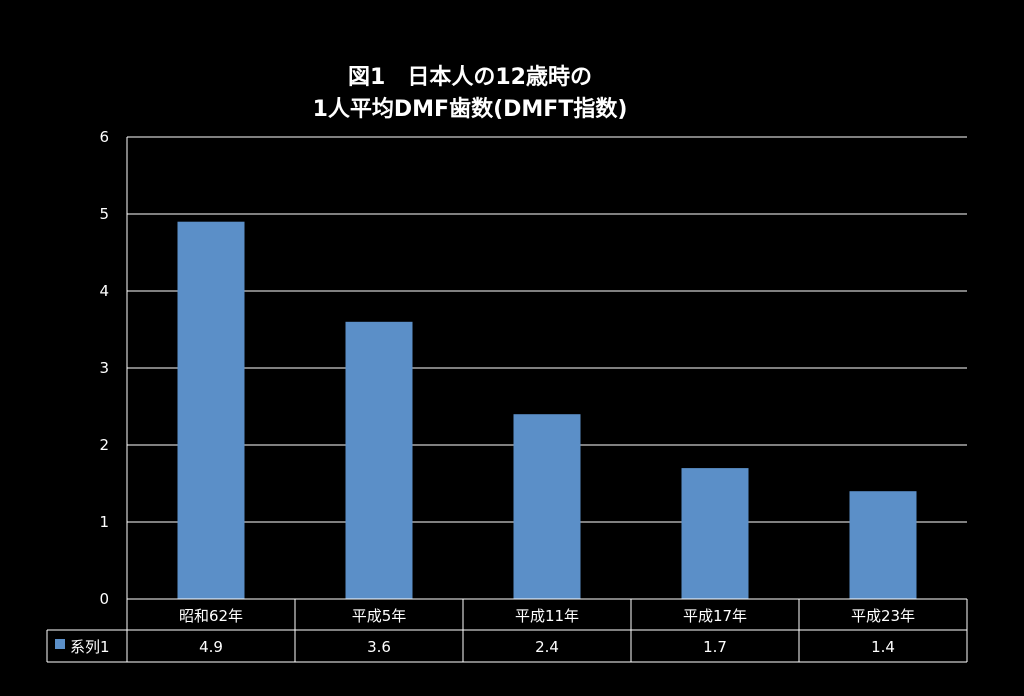  I want to click on y-tick-label: 5, so click(104, 214).